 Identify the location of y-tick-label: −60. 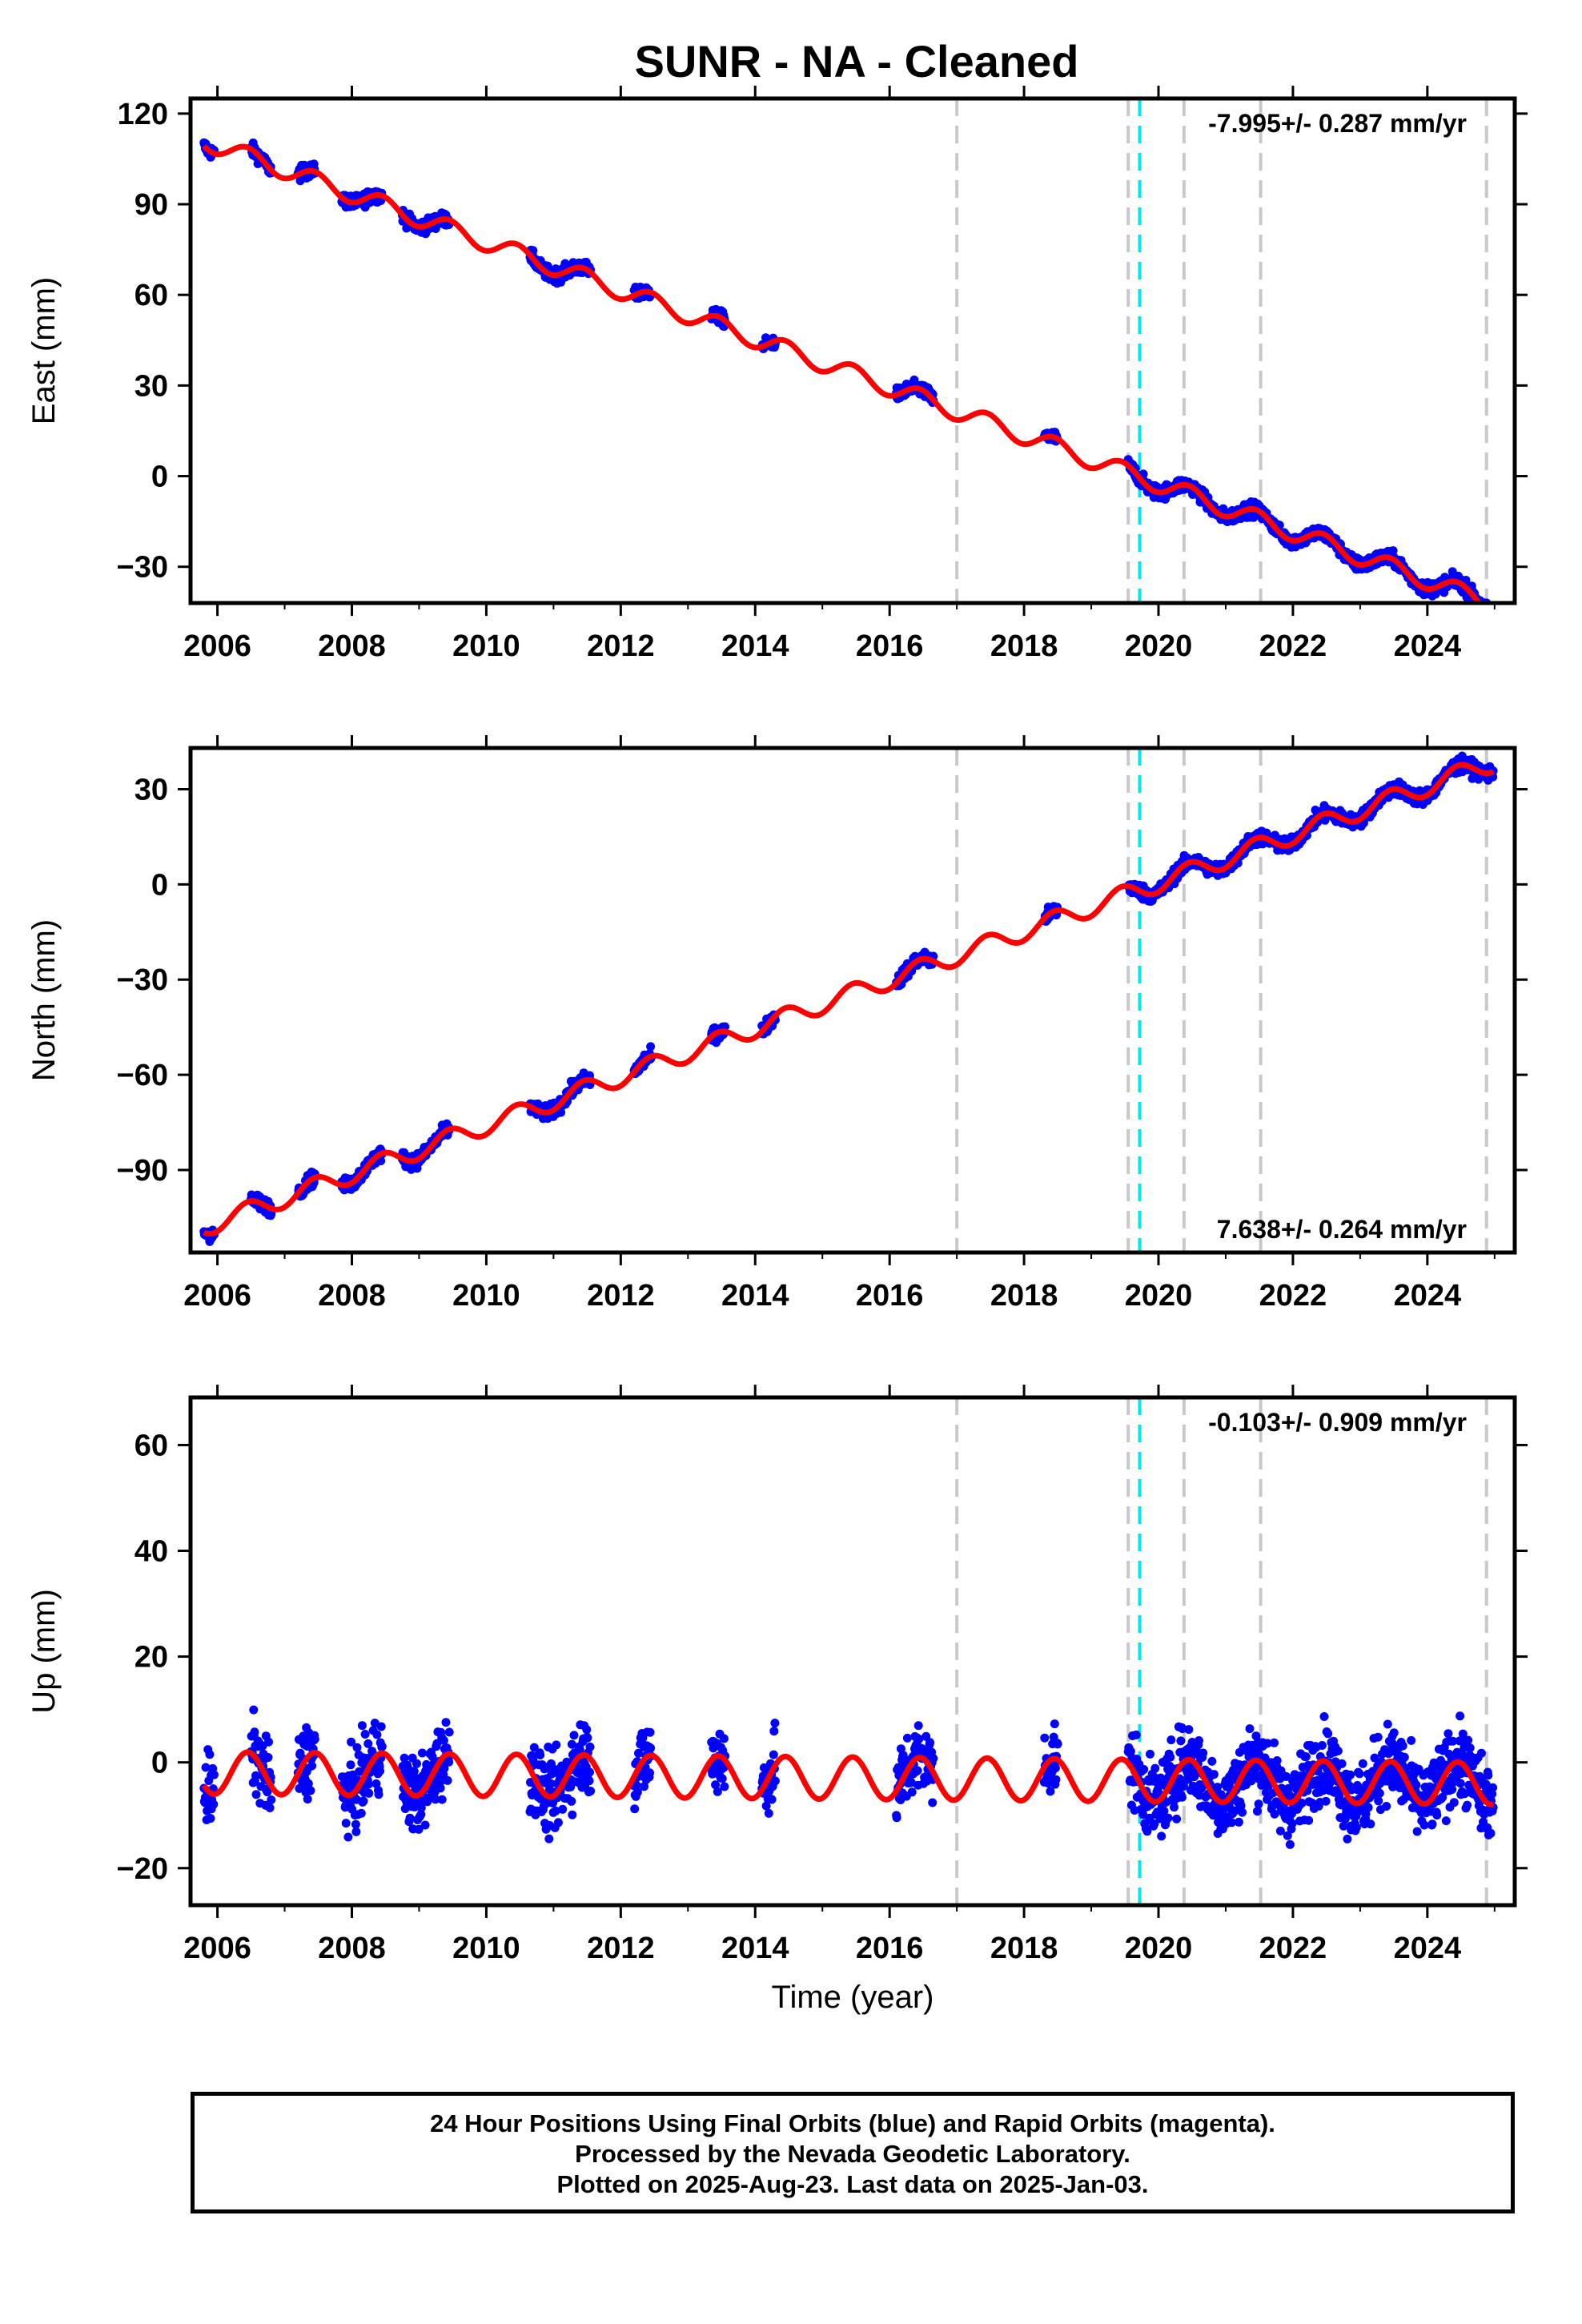
(142, 1075).